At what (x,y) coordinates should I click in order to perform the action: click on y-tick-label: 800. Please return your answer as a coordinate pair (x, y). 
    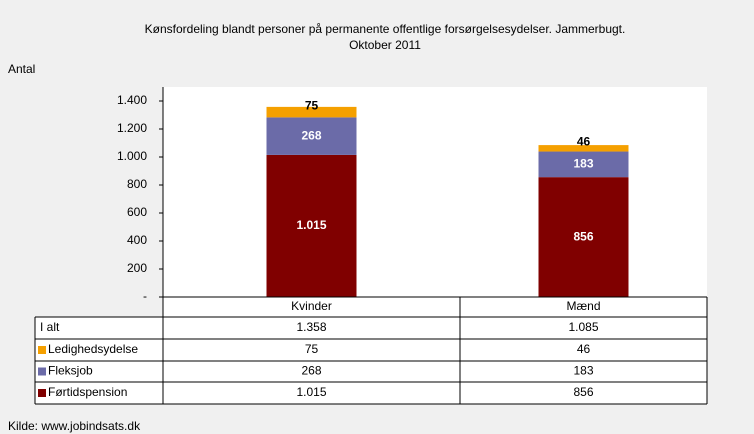
    Looking at the image, I should click on (137, 184).